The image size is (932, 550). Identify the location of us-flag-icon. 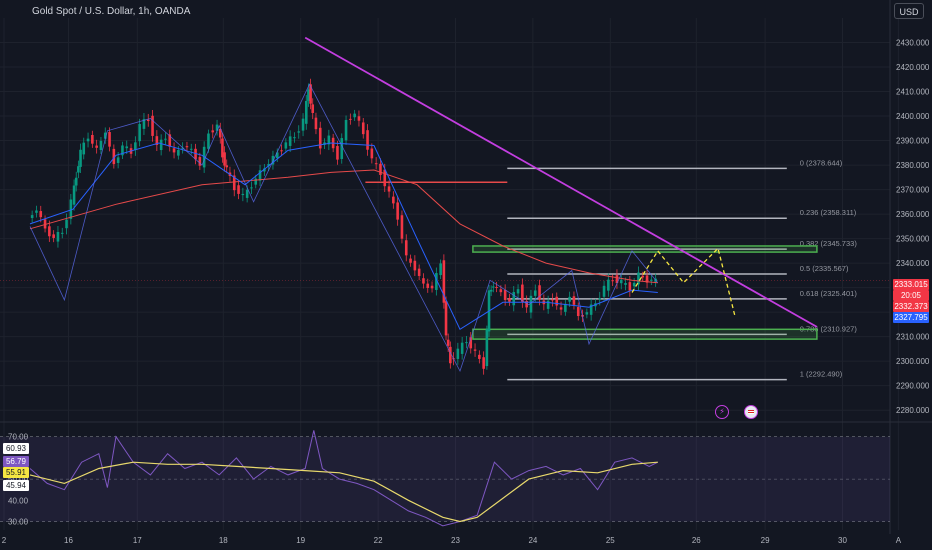
(751, 412).